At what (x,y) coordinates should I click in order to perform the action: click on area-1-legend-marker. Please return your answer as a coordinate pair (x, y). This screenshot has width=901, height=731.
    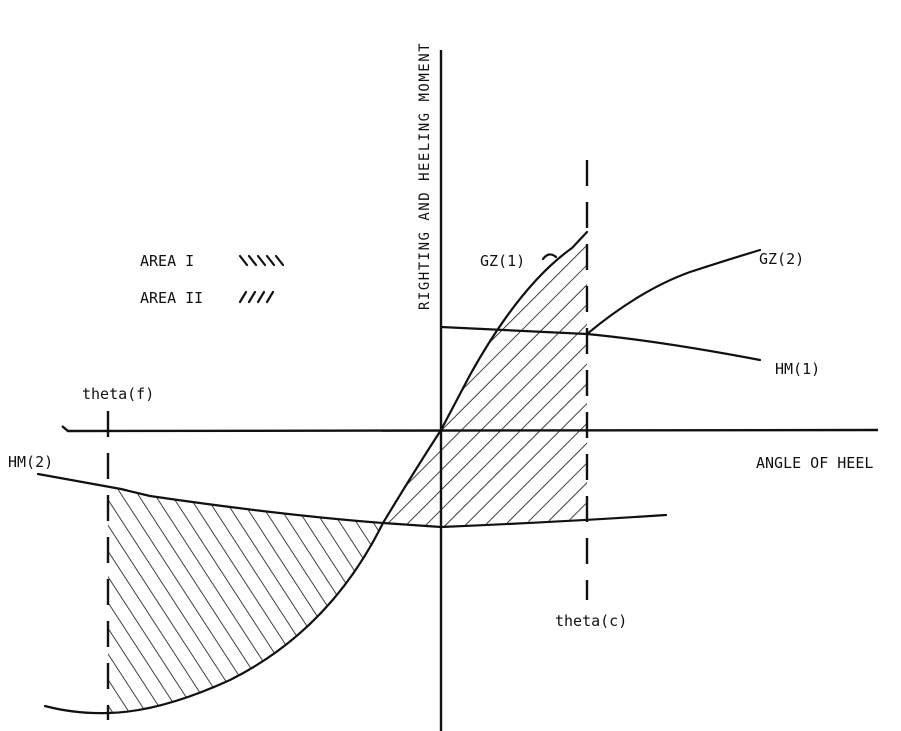
    Looking at the image, I should click on (261, 260).